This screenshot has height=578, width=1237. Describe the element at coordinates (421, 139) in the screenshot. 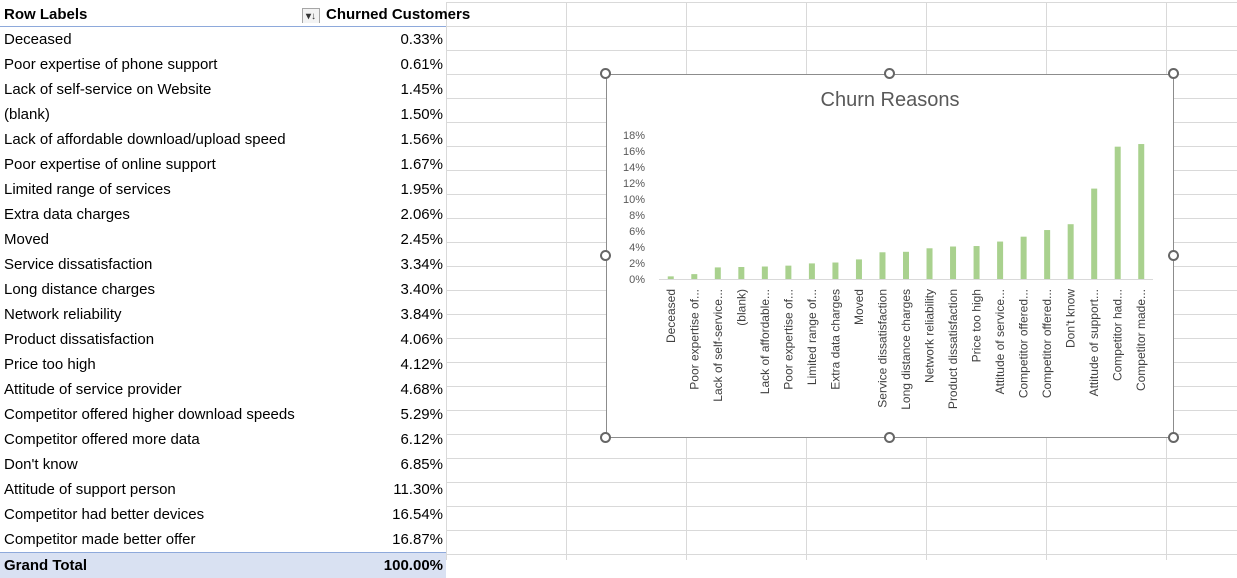

I see `pivot-row-value: 1.56%` at that location.